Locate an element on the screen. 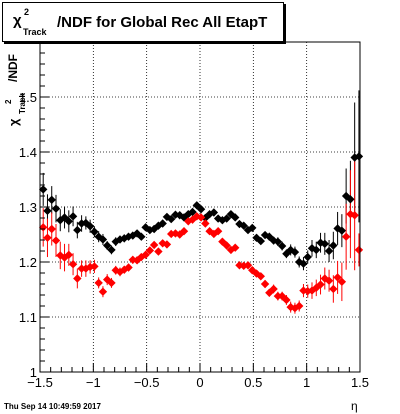  x-tick-label: −0.5 is located at coordinates (147, 382).